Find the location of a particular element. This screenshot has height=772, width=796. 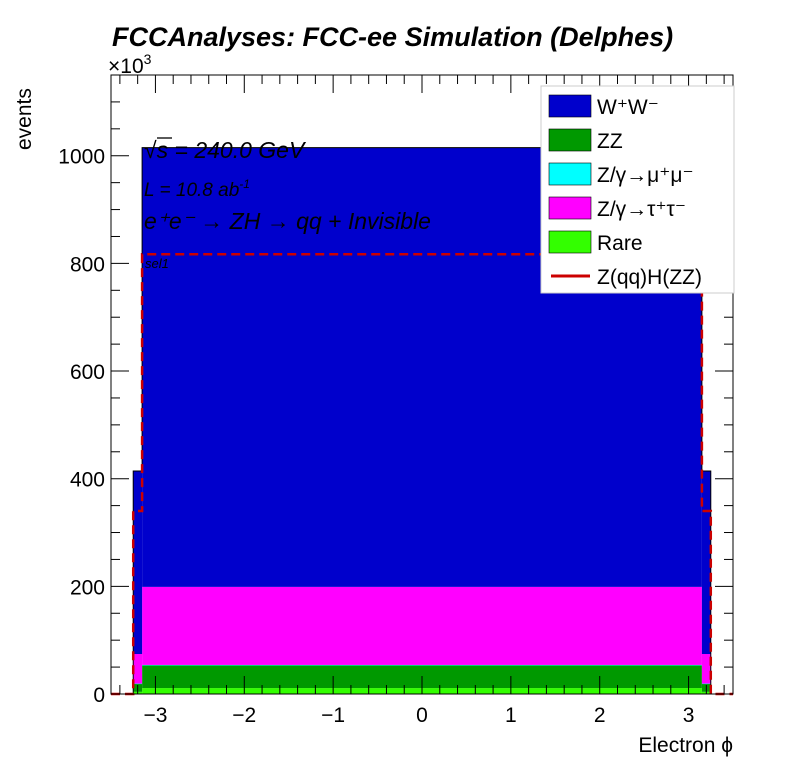

x-tick-label: 1 is located at coordinates (511, 715).